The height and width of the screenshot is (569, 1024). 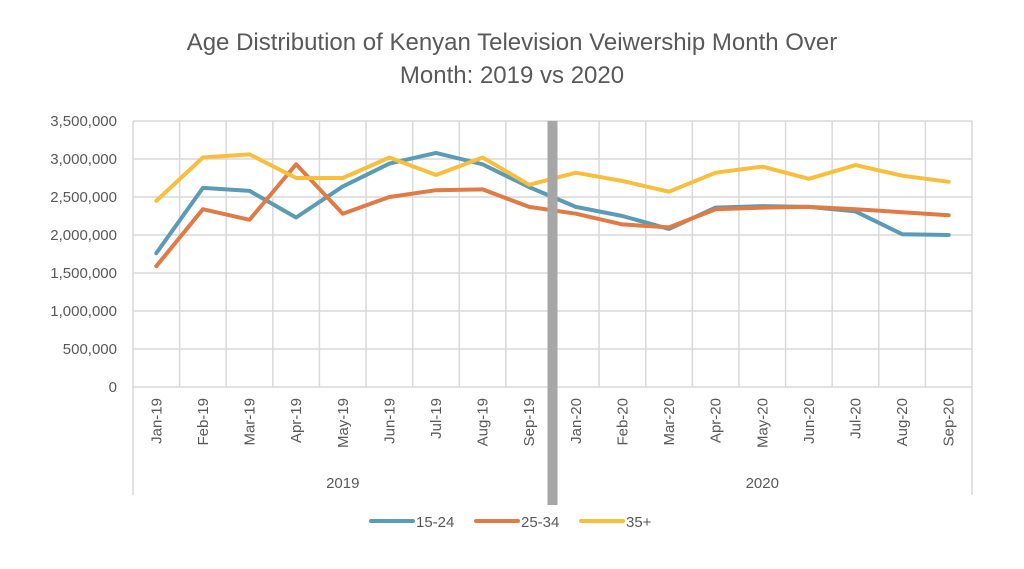 I want to click on x-tick-label: Aug-19, so click(x=483, y=422).